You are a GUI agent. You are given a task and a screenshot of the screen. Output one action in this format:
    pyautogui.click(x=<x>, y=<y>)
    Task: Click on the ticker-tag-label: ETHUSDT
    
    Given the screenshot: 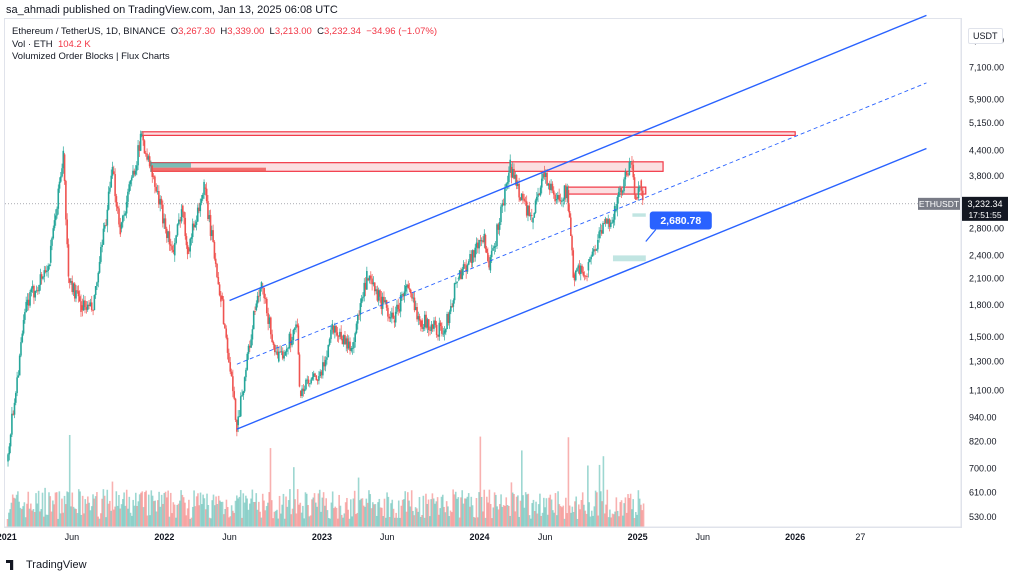 What is the action you would take?
    pyautogui.click(x=939, y=204)
    